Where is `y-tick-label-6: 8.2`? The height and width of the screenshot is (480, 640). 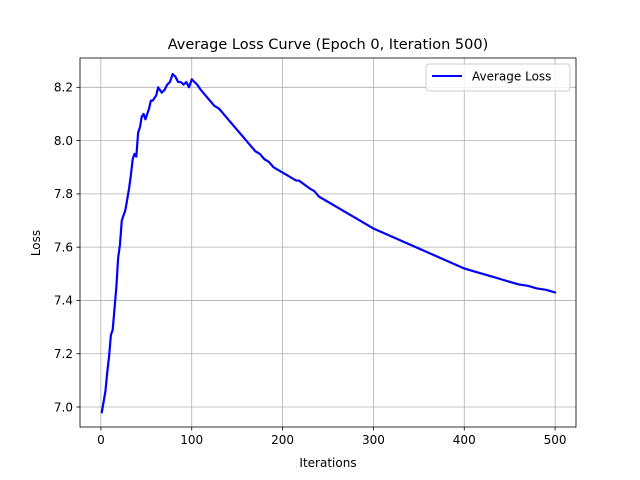
y-tick-label-6: 8.2 is located at coordinates (63, 88).